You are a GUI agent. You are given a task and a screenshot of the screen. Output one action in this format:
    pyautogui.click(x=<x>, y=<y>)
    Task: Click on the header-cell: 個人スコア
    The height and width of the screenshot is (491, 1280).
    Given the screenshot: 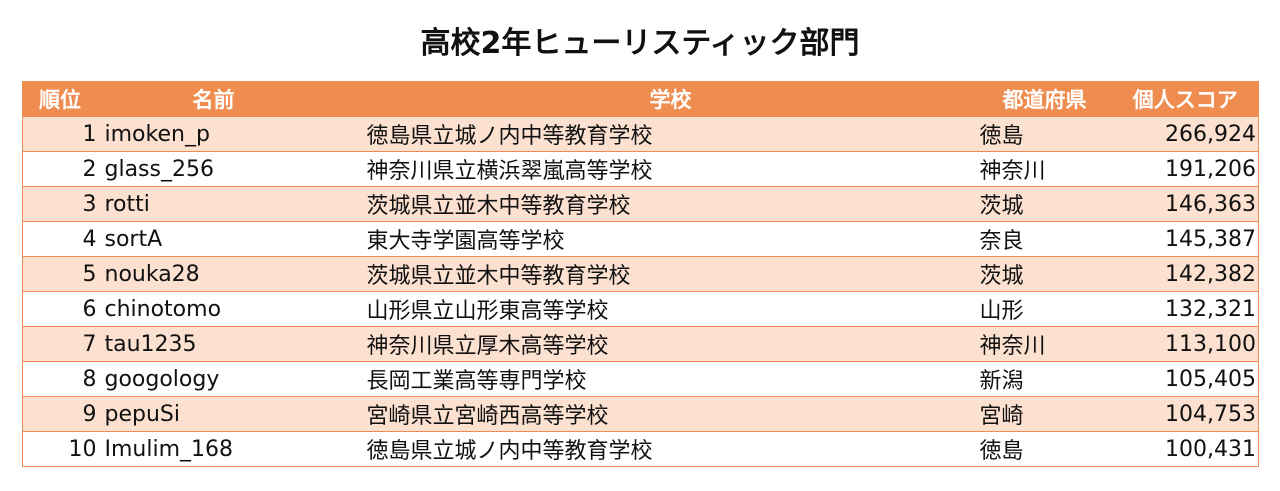 What is the action you would take?
    pyautogui.click(x=1185, y=99)
    